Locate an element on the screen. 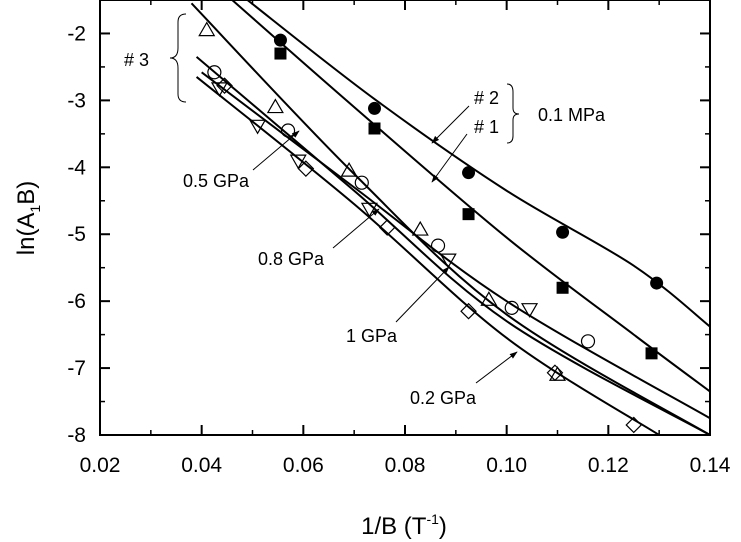 The image size is (741, 542). x-tick-label: 0.10 is located at coordinates (506, 465).